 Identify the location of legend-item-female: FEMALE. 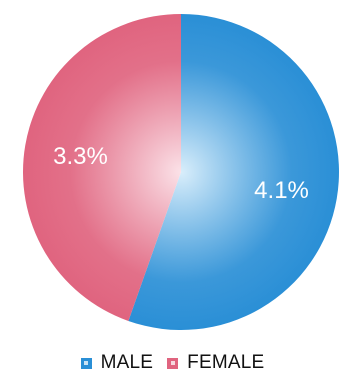
(215, 363).